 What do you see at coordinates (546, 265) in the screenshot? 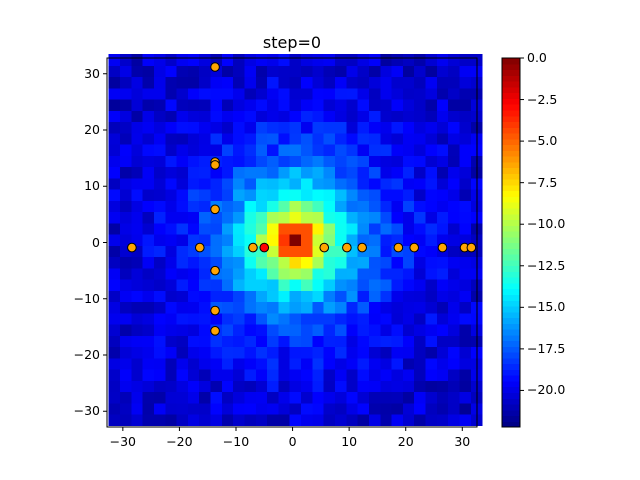
I see `colorbar-tick-label: −12.5` at bounding box center [546, 265].